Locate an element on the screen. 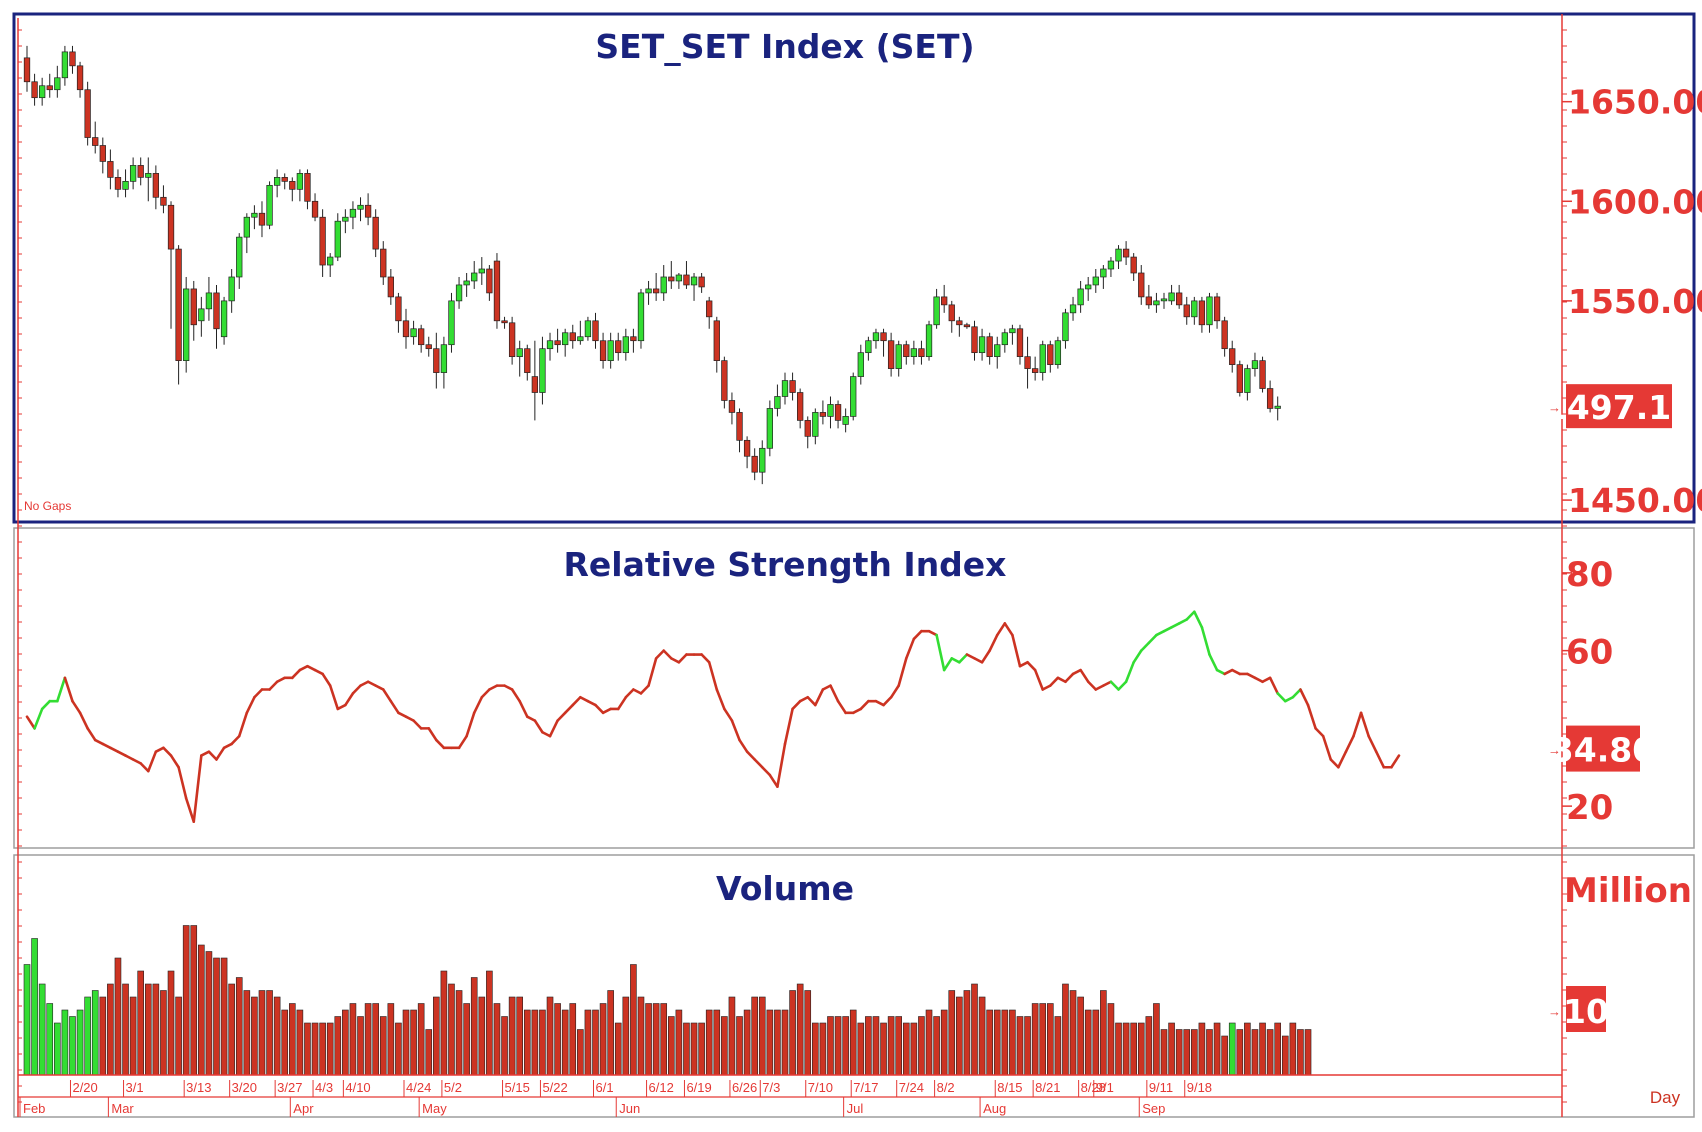 Image resolution: width=1702 pixels, height=1132 pixels. rsi-tick-label: 80 is located at coordinates (1589, 575).